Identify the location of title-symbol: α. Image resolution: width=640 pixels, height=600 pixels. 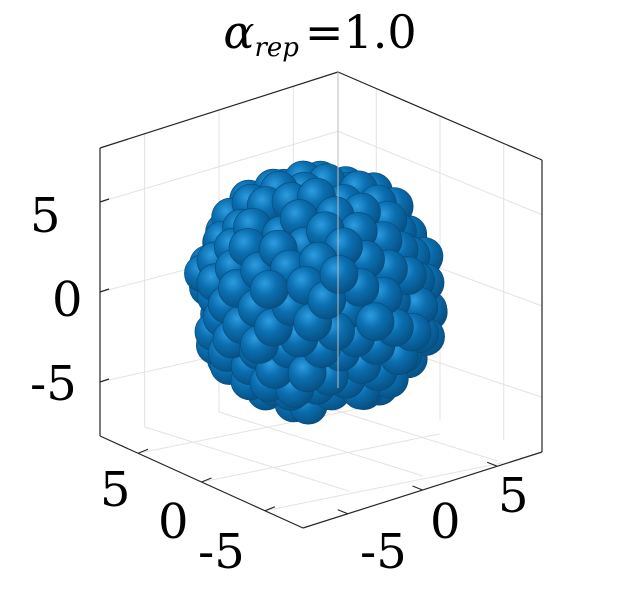
(239, 32).